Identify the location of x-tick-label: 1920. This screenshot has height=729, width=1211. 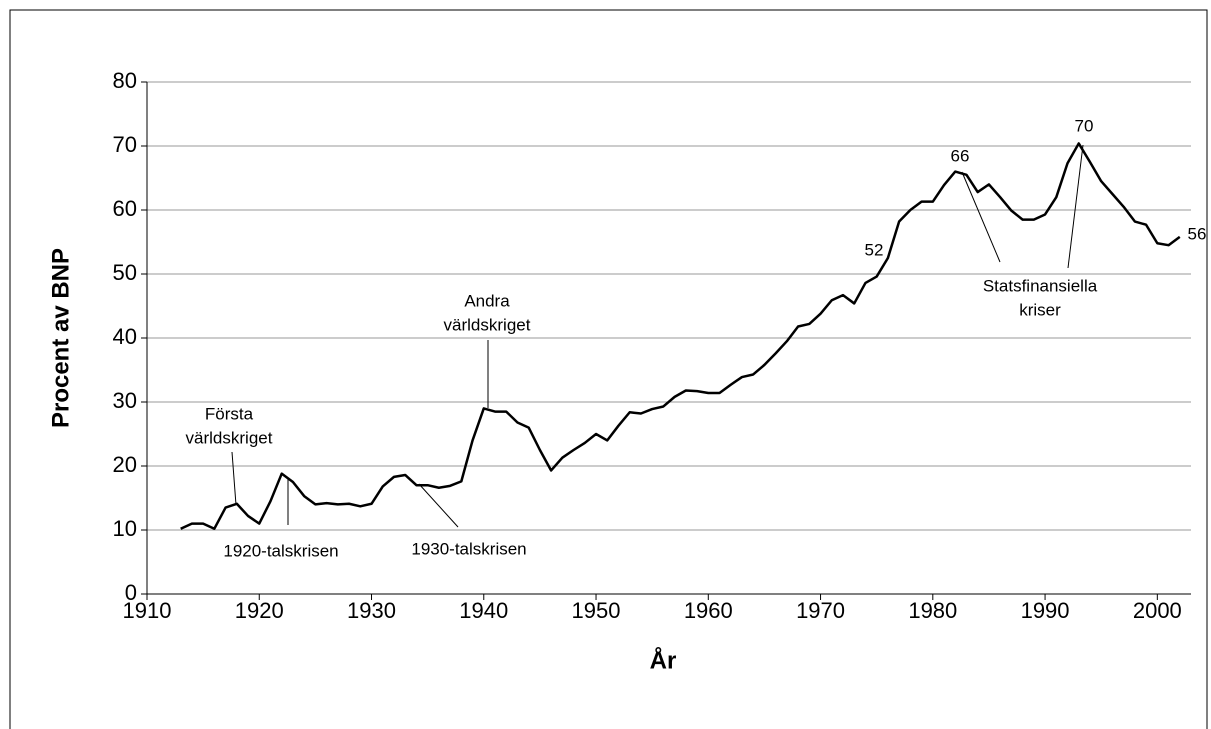
(259, 610).